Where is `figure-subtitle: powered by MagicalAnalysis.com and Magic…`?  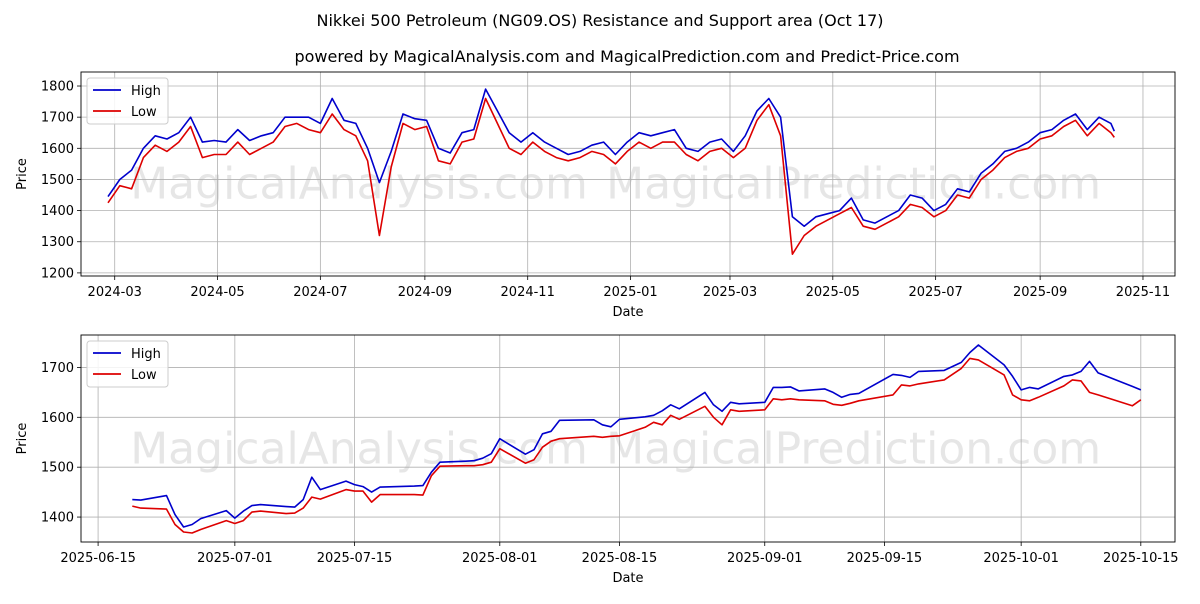
figure-subtitle: powered by MagicalAnalysis.com and Magic… is located at coordinates (626, 56).